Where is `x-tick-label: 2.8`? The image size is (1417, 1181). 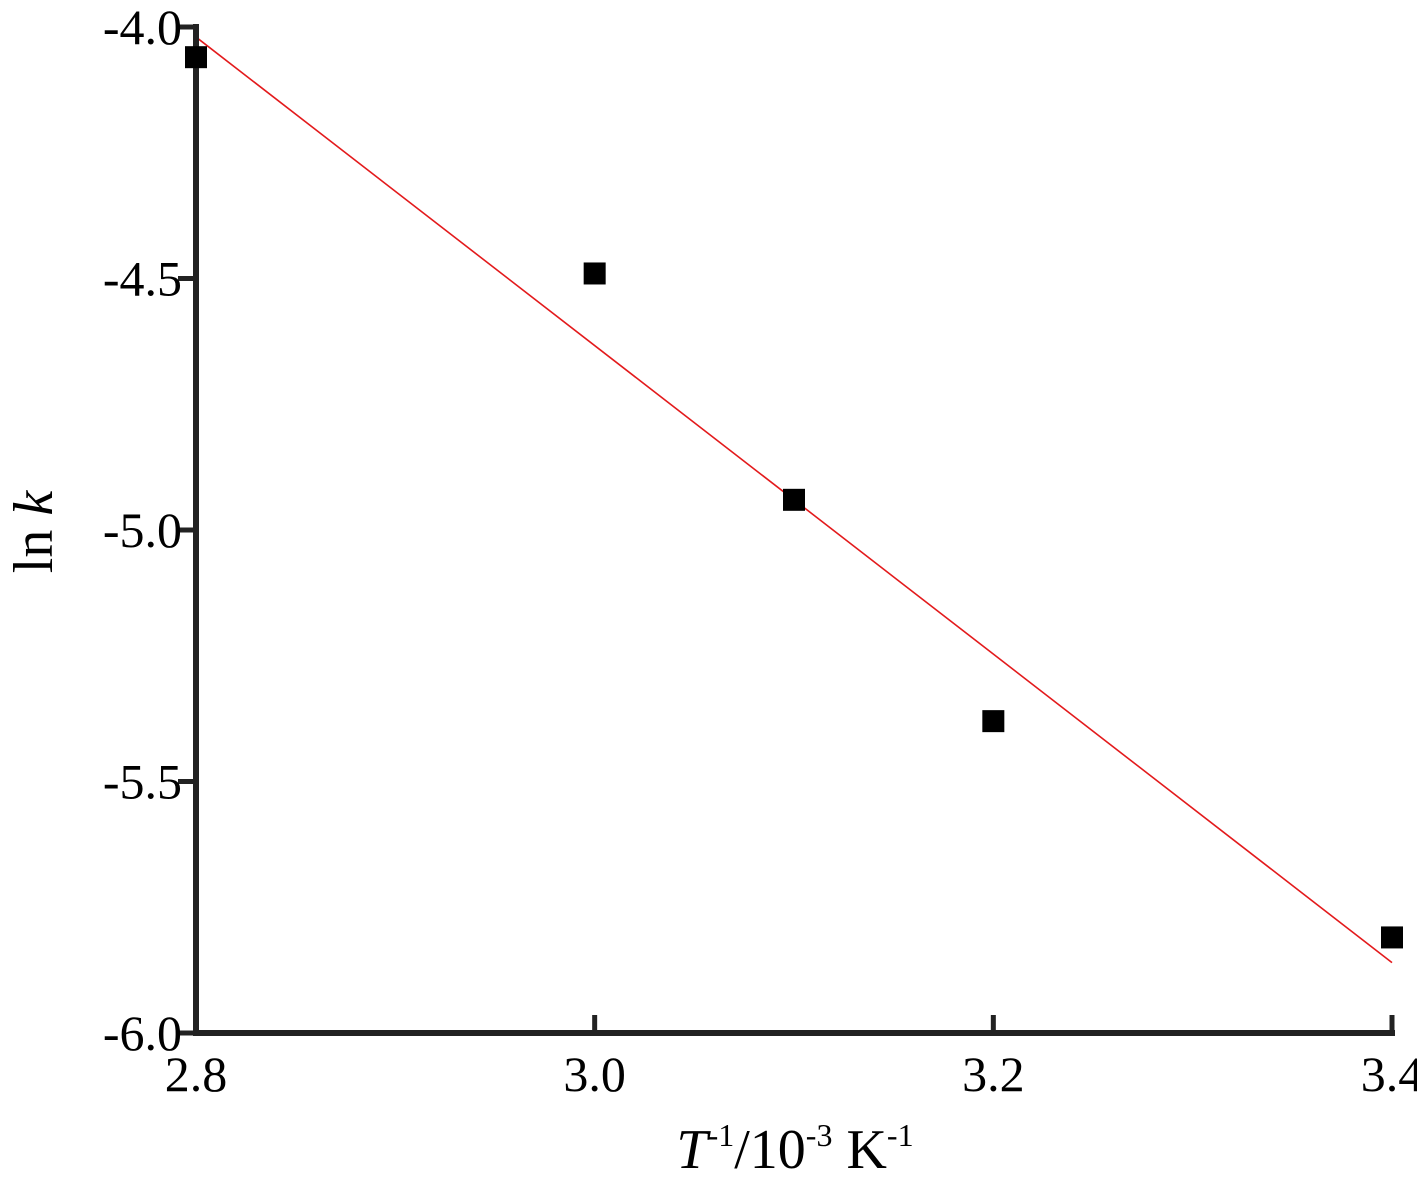 x-tick-label: 2.8 is located at coordinates (196, 1074).